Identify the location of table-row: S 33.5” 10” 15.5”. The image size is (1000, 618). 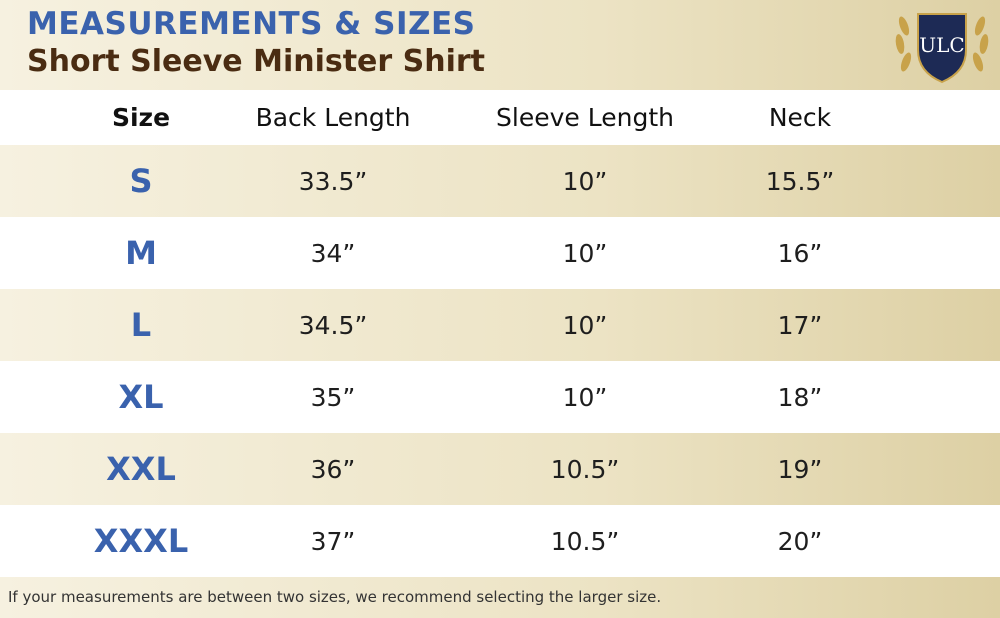
(500, 181).